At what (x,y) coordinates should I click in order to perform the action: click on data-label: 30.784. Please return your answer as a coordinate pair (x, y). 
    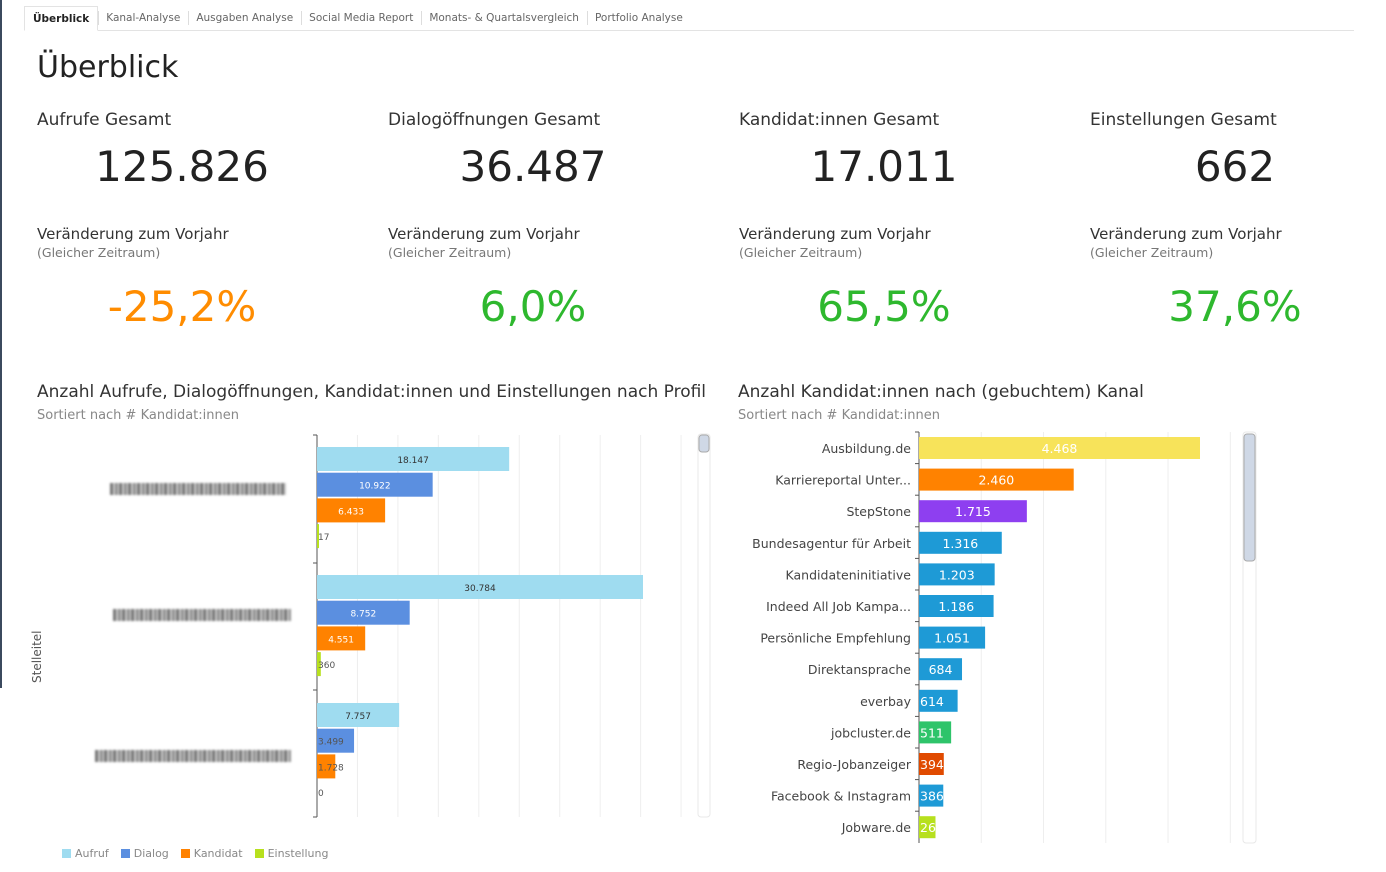
    Looking at the image, I should click on (480, 589).